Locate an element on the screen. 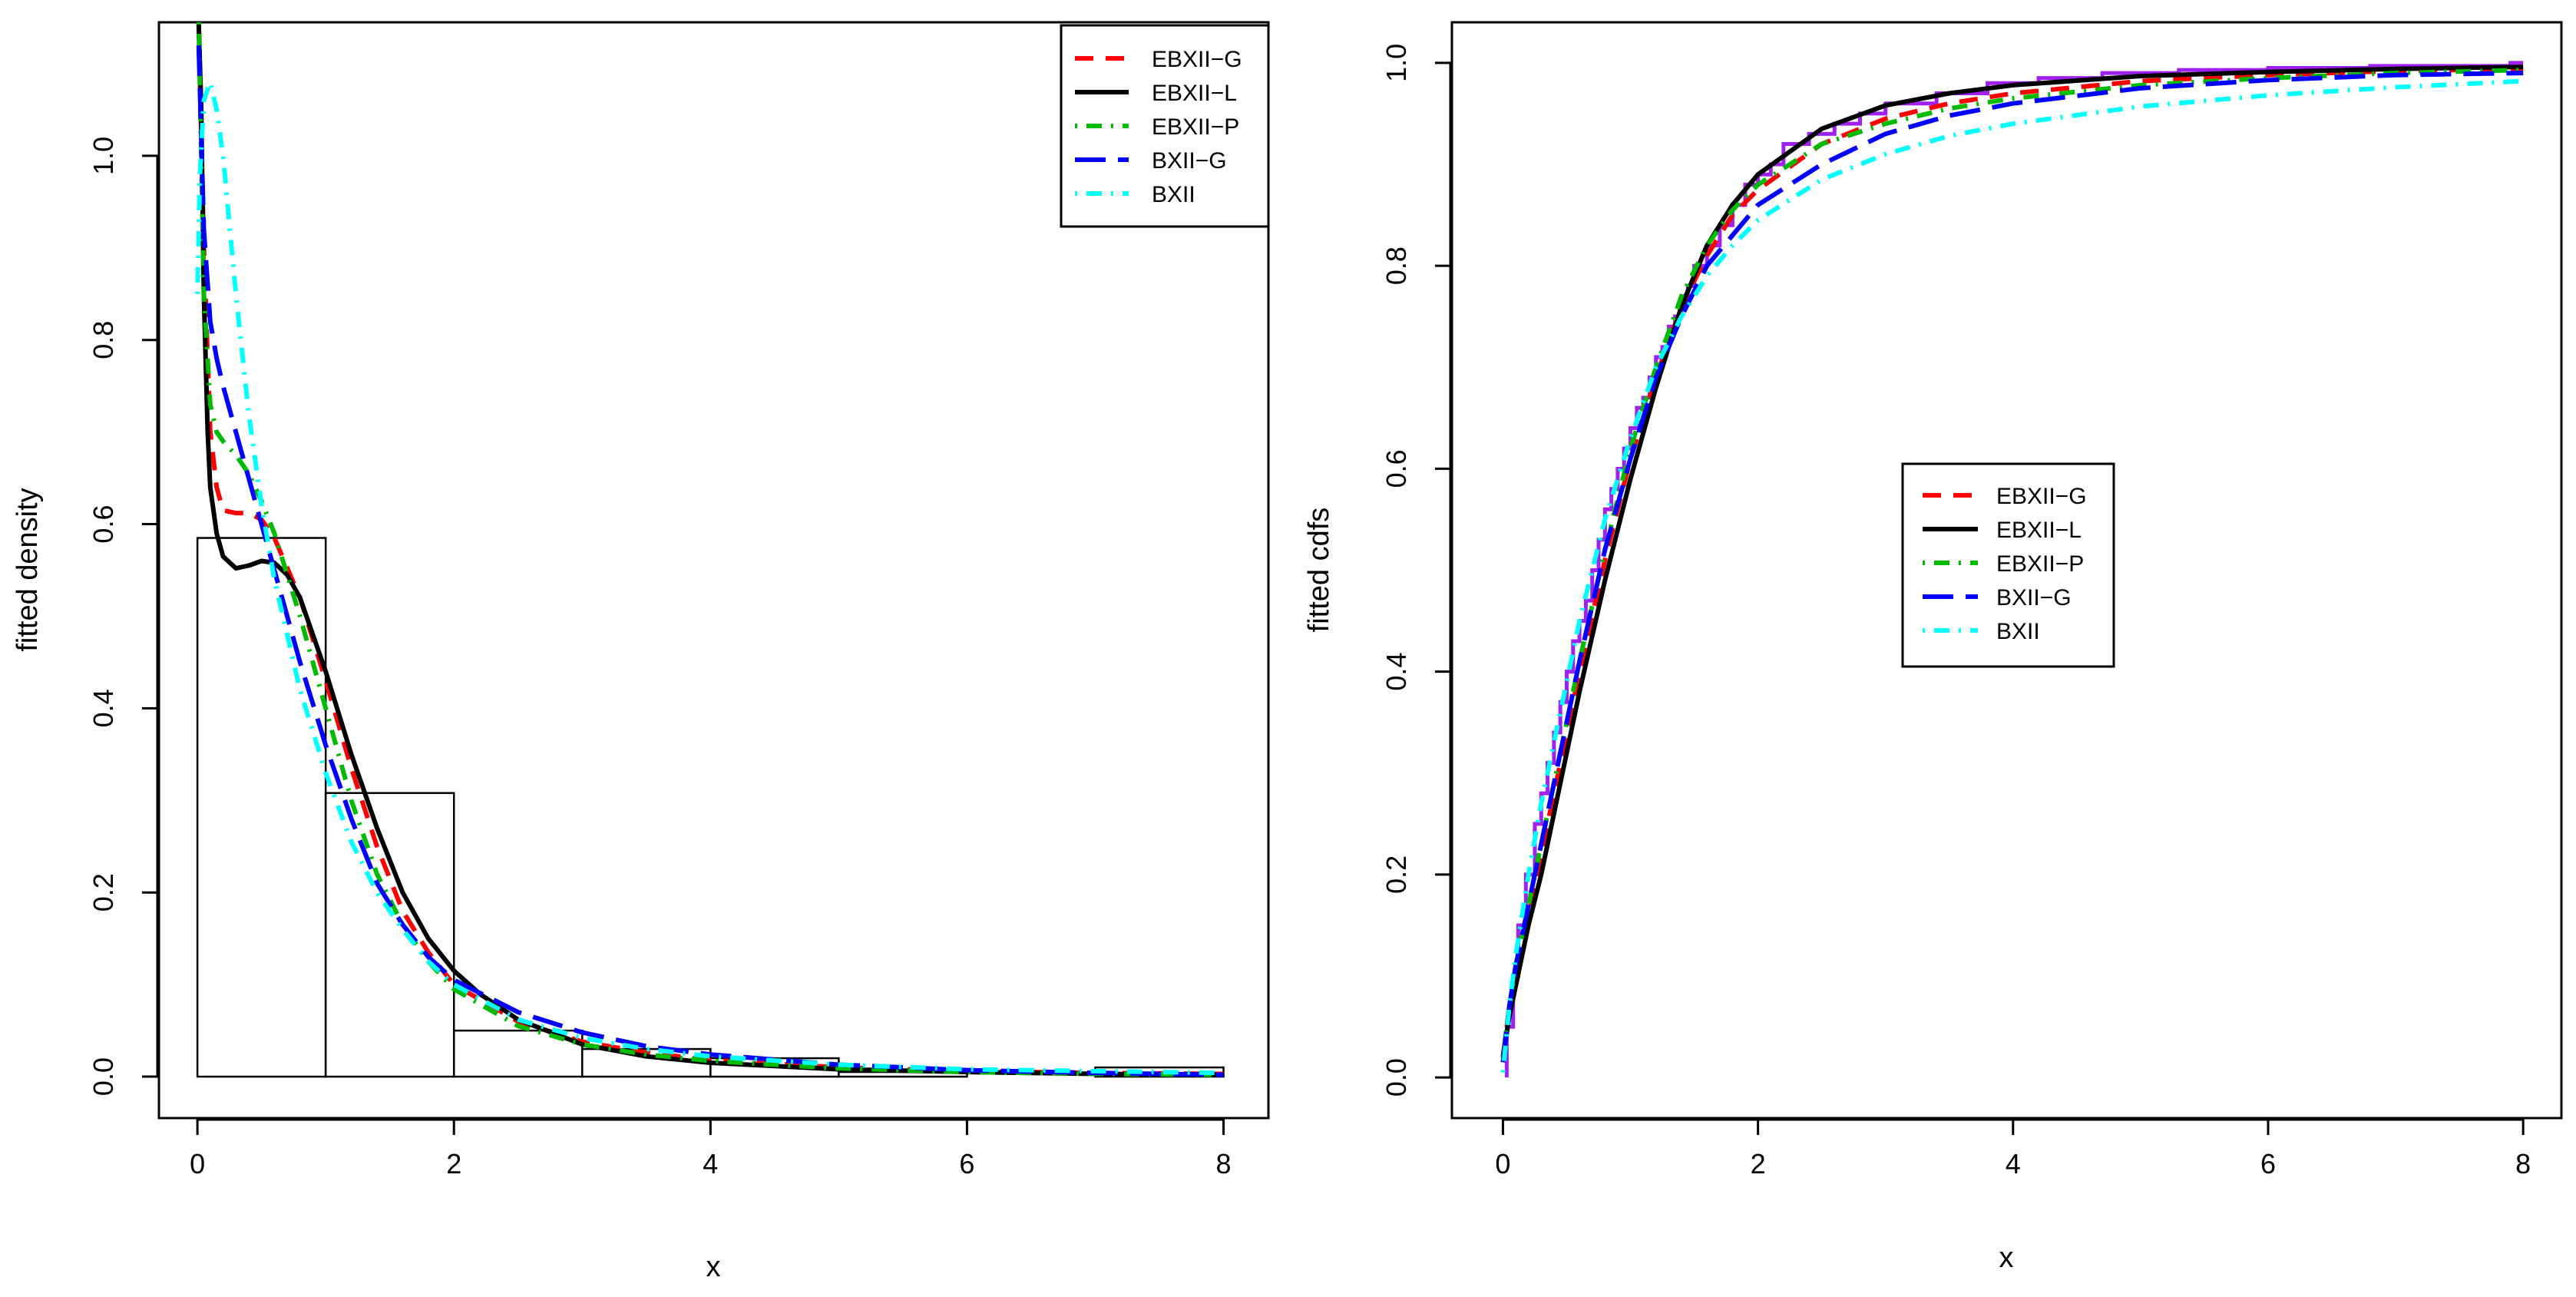  y-axis-label: fitted cdfs is located at coordinates (1319, 570).